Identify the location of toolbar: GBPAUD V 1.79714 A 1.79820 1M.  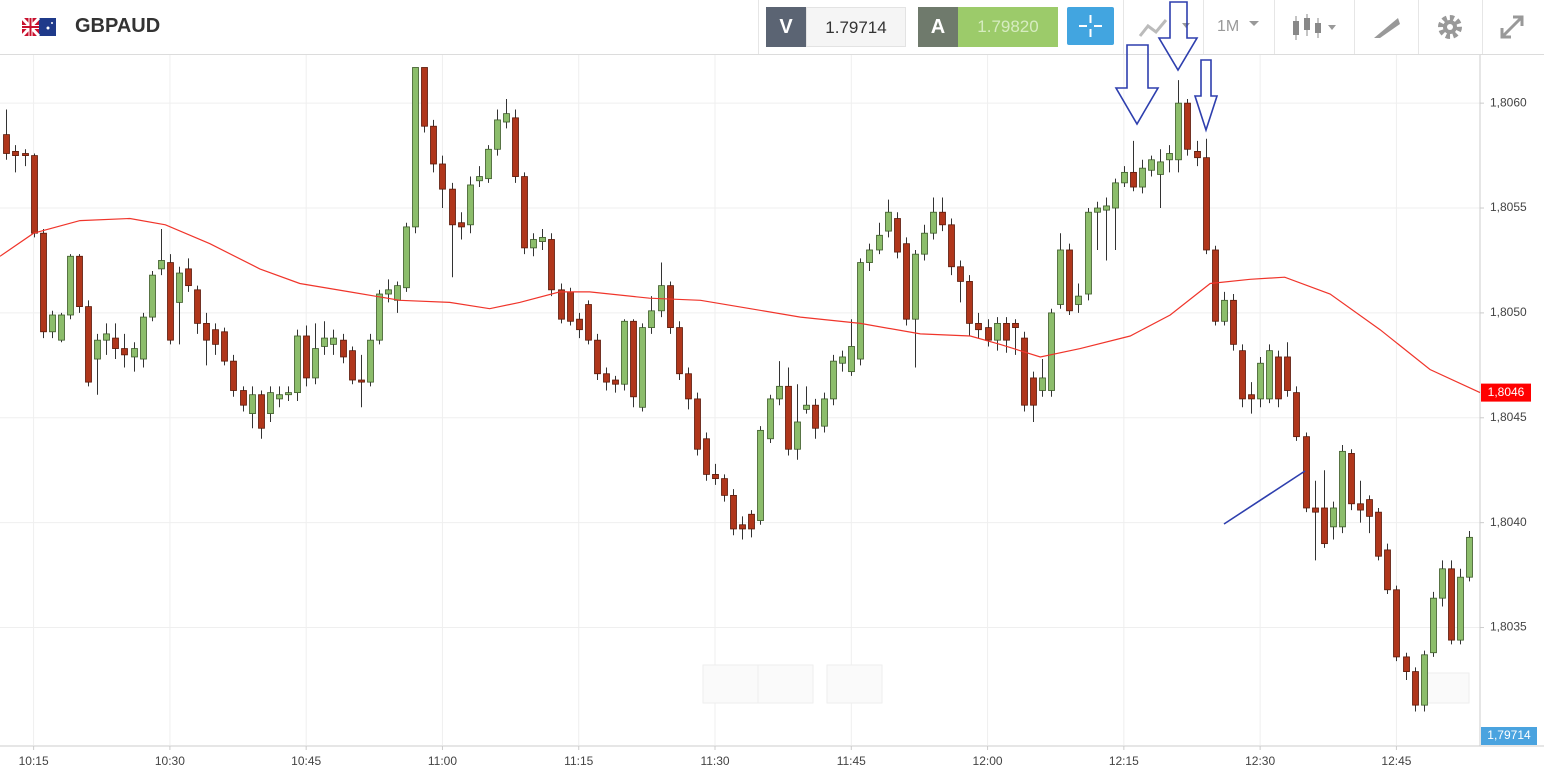
(772, 27).